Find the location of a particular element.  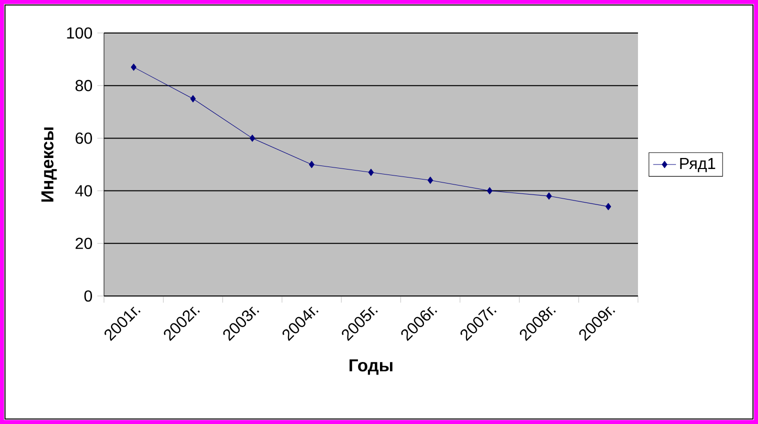

y-tick-label: 40 is located at coordinates (83, 190).